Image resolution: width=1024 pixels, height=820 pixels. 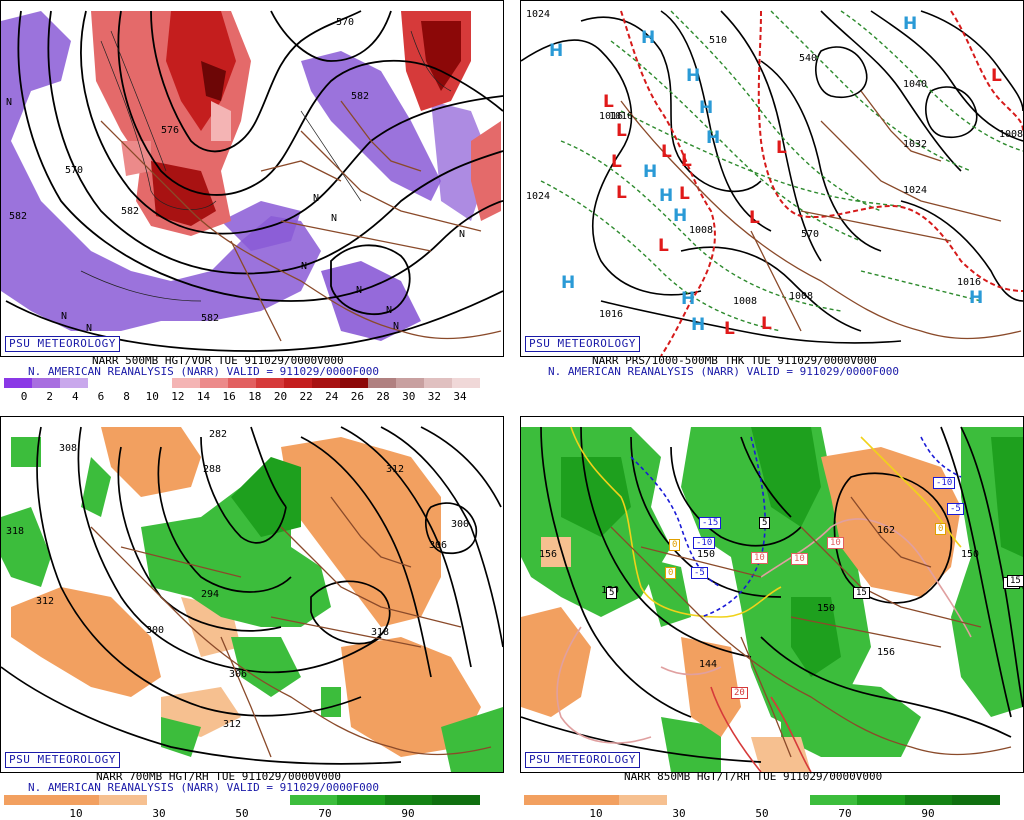 I want to click on colorbar-tick-label: 22, so click(x=306, y=396).